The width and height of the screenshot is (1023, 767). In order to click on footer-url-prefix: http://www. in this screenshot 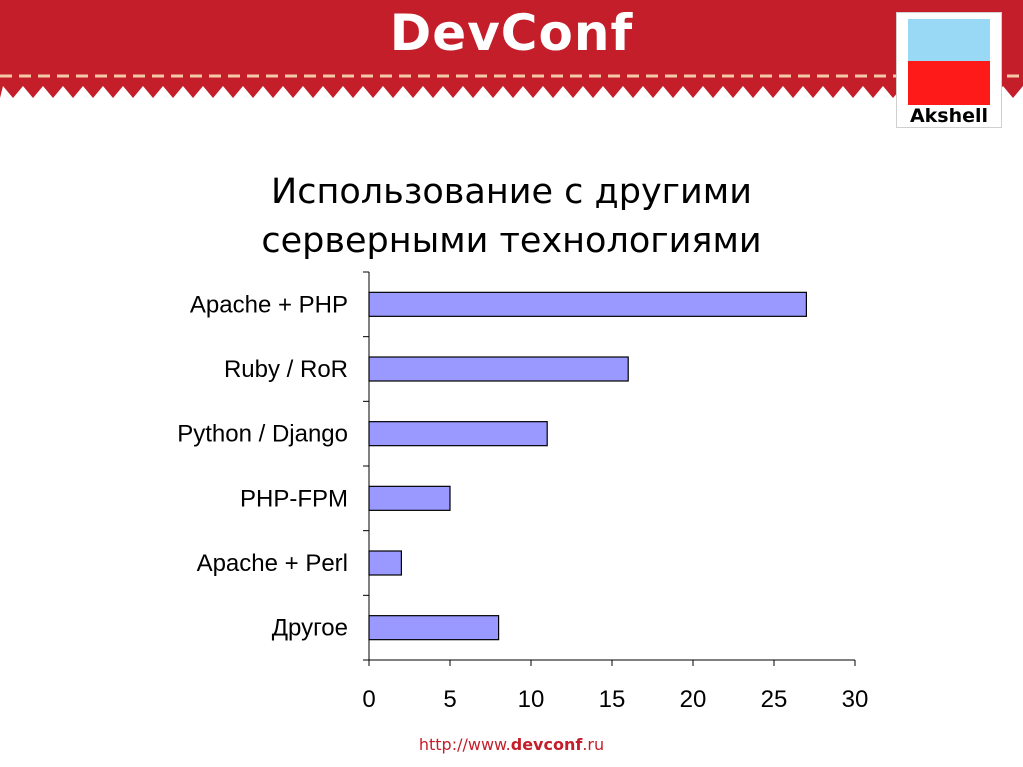, I will do `click(464, 744)`.